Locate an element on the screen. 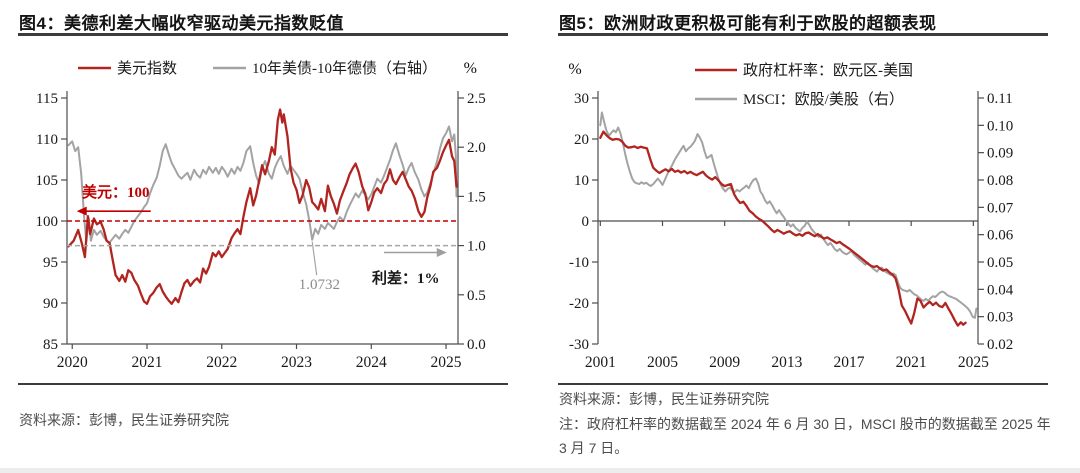 This screenshot has height=473, width=1080. svg-text: 0.07 is located at coordinates (1000, 208).